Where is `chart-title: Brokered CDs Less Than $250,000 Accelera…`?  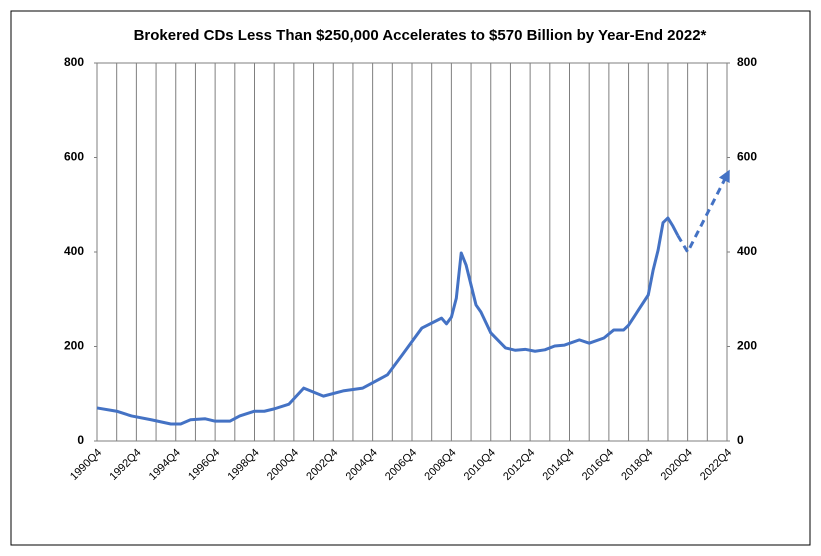
chart-title: Brokered CDs Less Than $250,000 Accelera… is located at coordinates (420, 35).